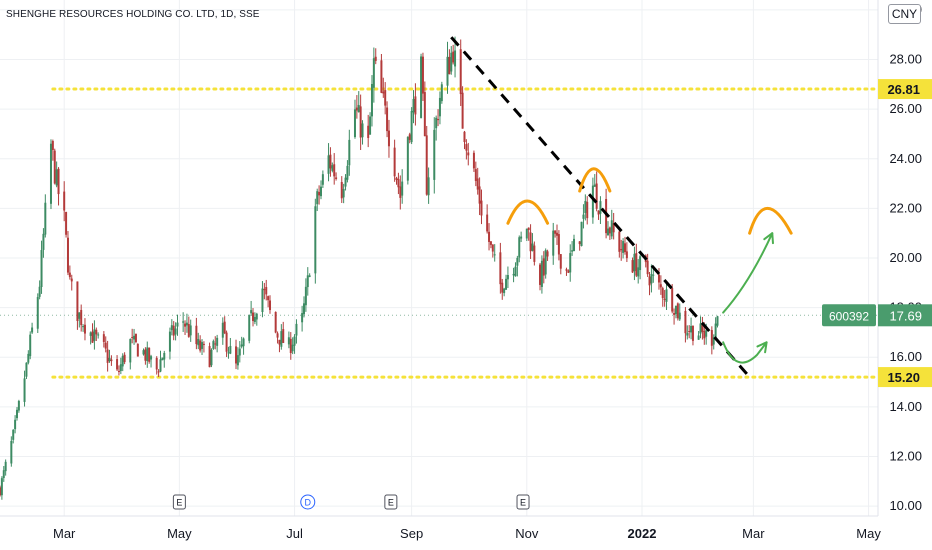 The image size is (932, 550). Describe the element at coordinates (411, 533) in the screenshot. I see `time-tick-3: Sep` at that location.